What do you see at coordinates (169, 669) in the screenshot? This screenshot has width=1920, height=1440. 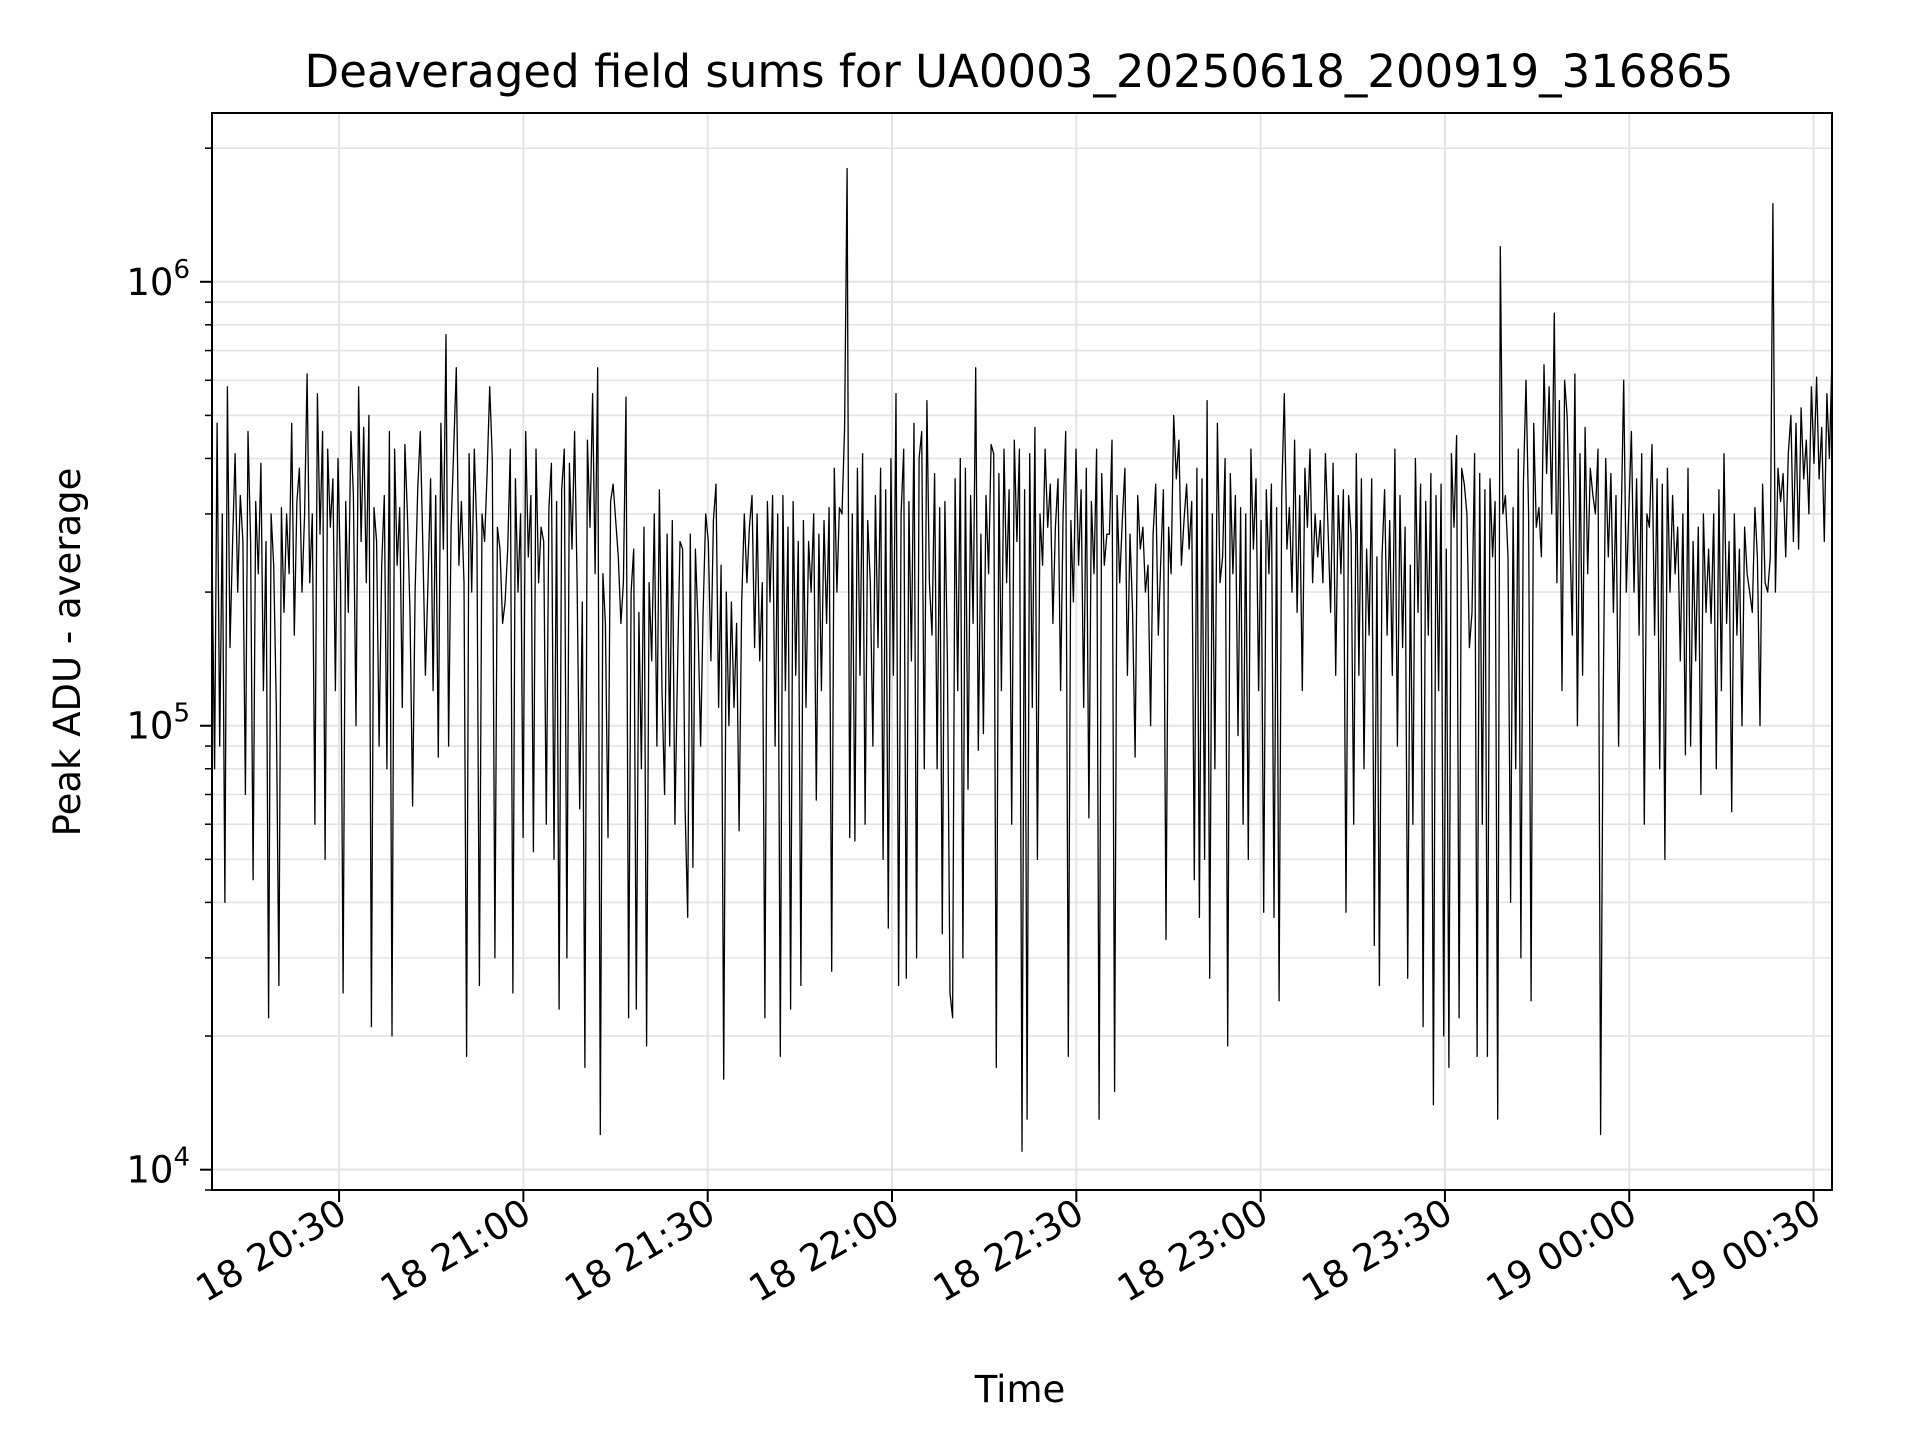 I see `y-axis: 10⁴ 10⁵ 10⁶` at bounding box center [169, 669].